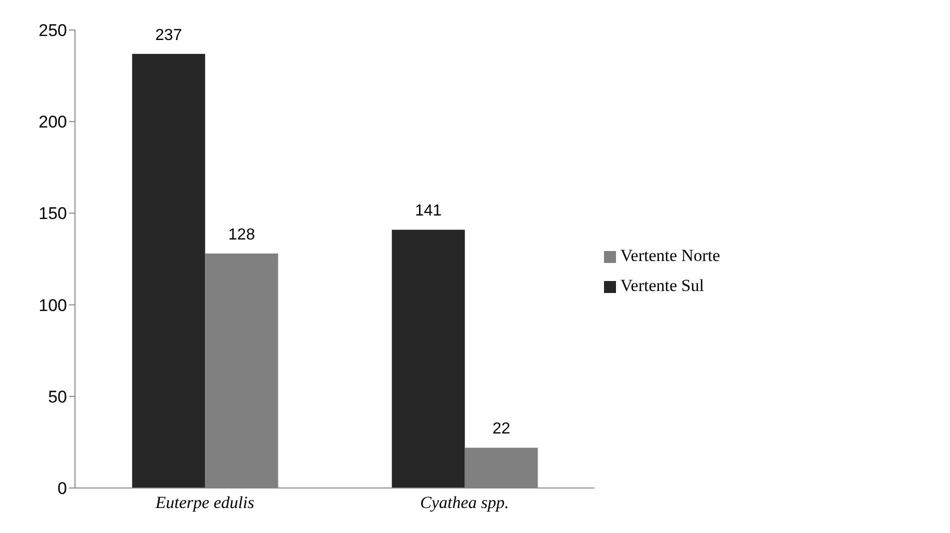 The height and width of the screenshot is (533, 950). Describe the element at coordinates (52, 122) in the screenshot. I see `y-tick-label: 200` at that location.